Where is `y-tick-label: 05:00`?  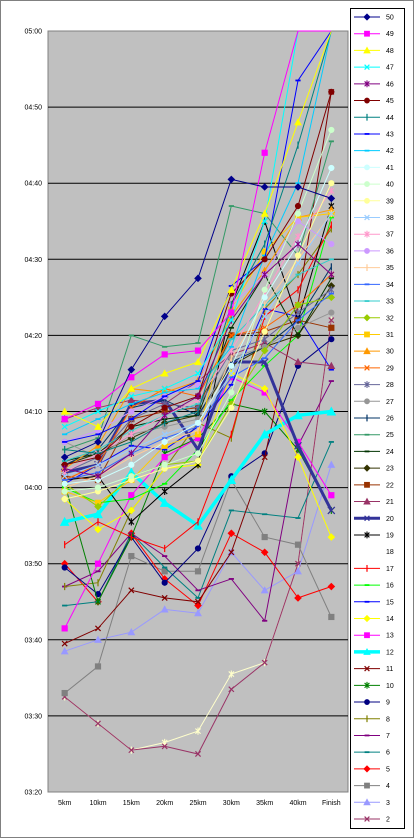
y-tick-label: 05:00 is located at coordinates (33, 32).